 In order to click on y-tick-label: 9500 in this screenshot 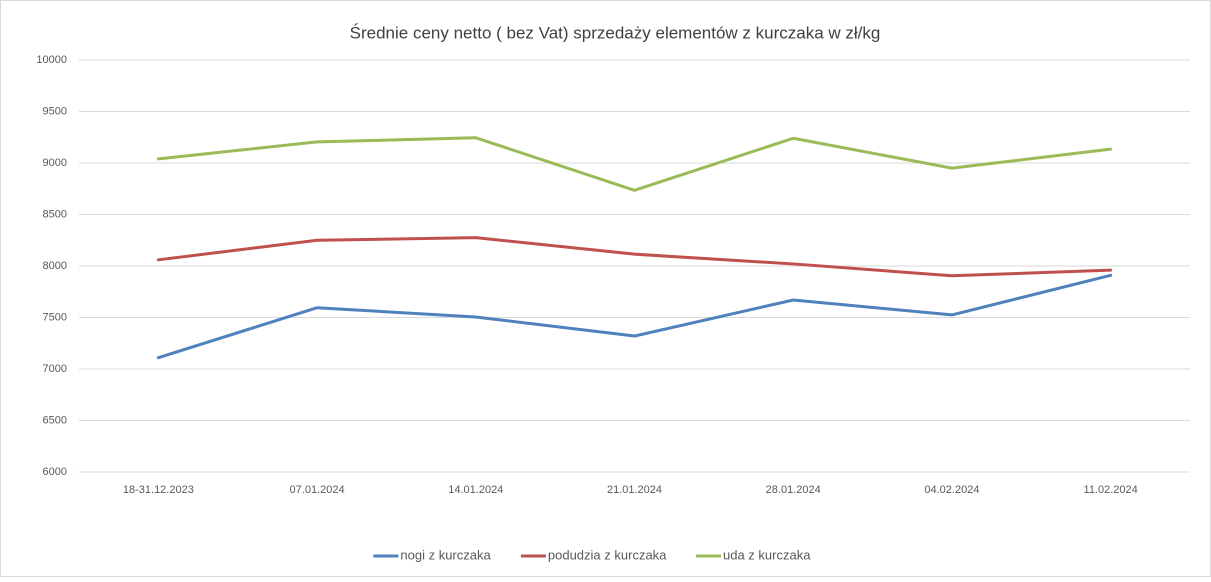, I will do `click(55, 111)`.